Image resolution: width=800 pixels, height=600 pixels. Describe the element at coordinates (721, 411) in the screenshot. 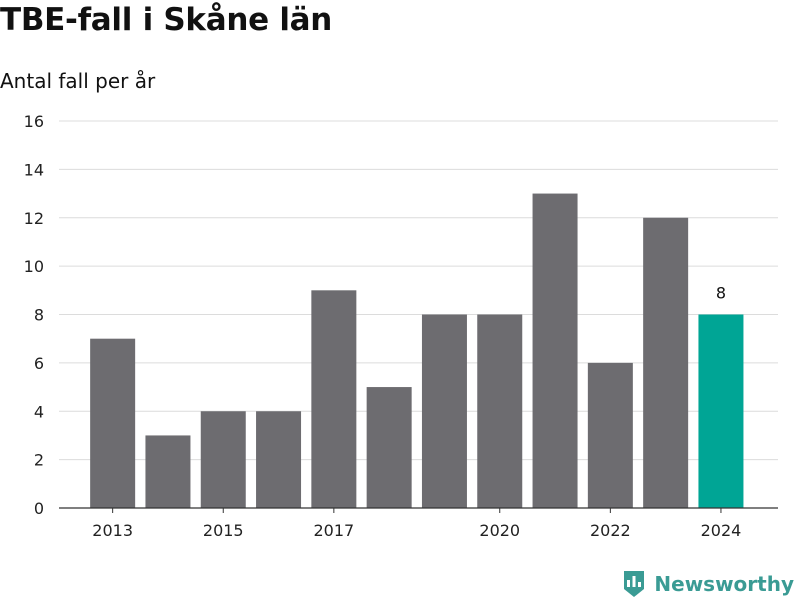

I see `bar-2024` at that location.